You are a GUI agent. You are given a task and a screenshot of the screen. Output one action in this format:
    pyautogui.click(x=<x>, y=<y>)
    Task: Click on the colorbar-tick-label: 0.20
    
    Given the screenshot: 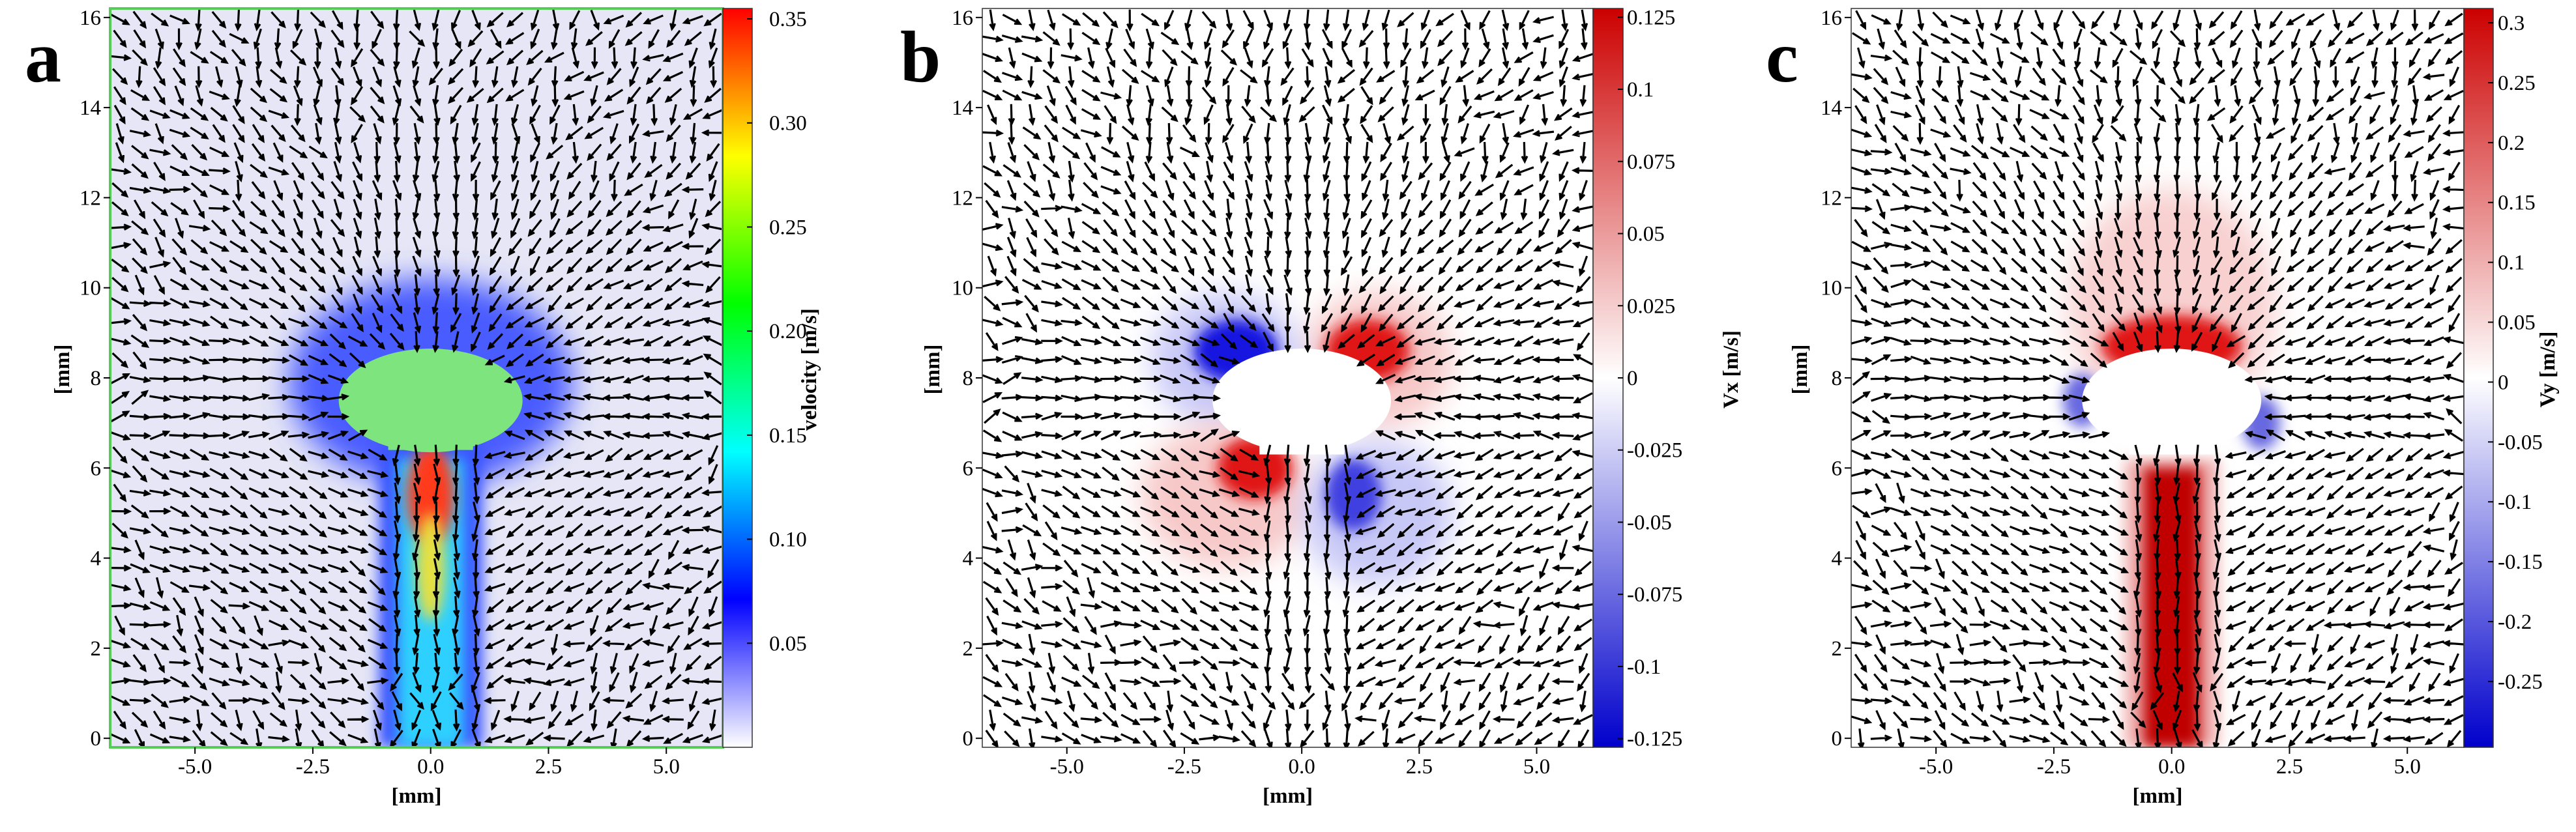 What is the action you would take?
    pyautogui.click(x=788, y=331)
    